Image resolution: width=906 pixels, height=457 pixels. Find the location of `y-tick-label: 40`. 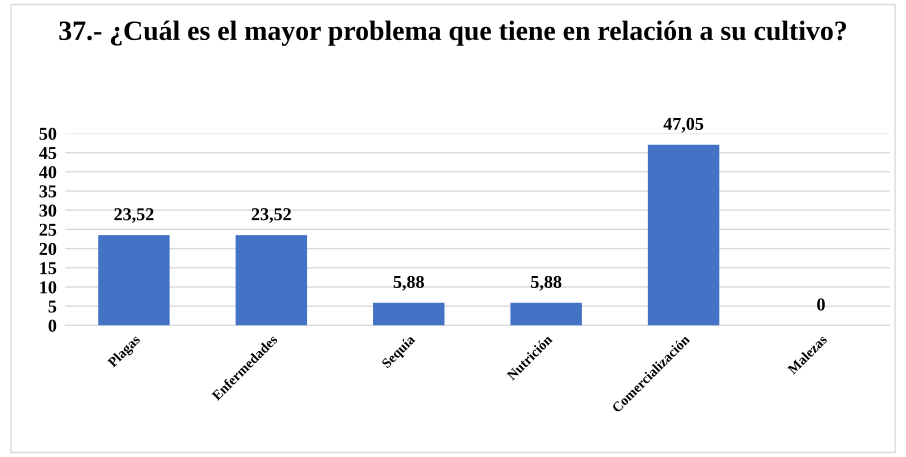

y-tick-label: 40 is located at coordinates (47, 172).